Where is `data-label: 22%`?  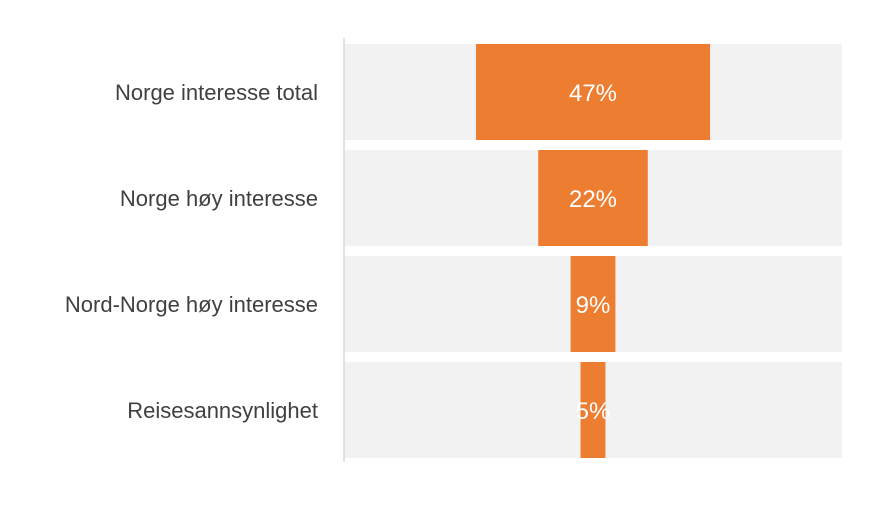 data-label: 22% is located at coordinates (593, 199).